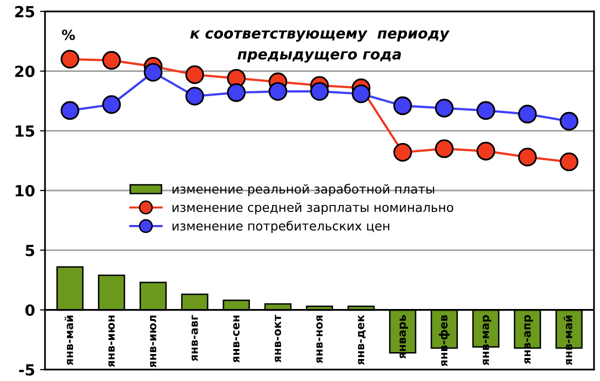  What do you see at coordinates (25, 131) in the screenshot?
I see `y-tick-label: 15` at bounding box center [25, 131].